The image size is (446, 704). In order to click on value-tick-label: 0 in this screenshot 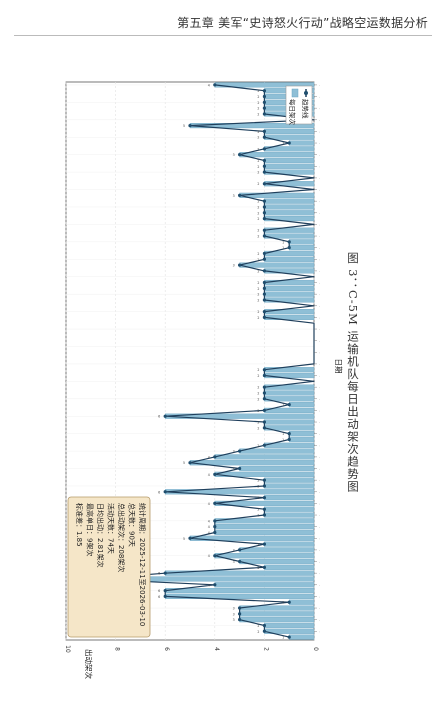, I will do `click(315, 649)`.